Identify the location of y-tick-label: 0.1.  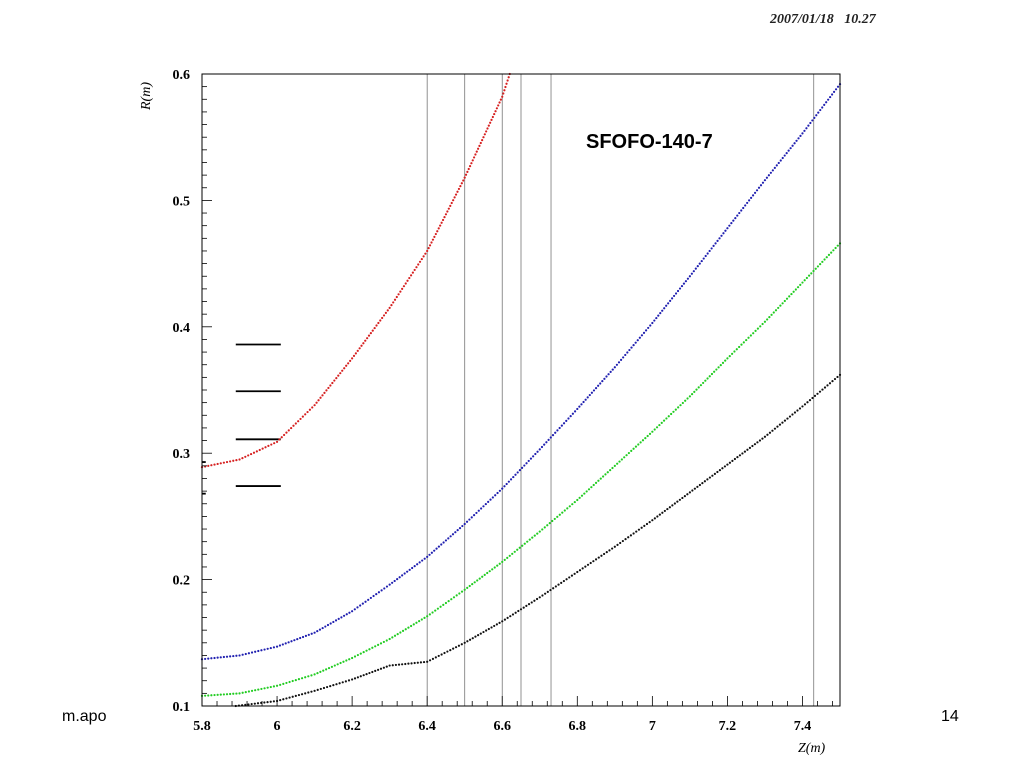
(182, 707).